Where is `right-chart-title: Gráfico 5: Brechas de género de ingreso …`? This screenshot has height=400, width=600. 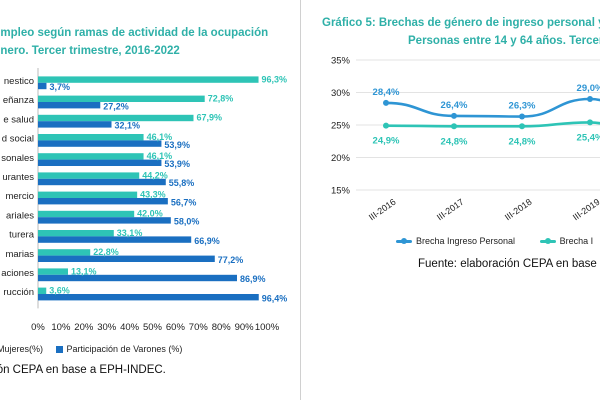 right-chart-title: Gráfico 5: Brechas de género de ingreso … is located at coordinates (461, 32).